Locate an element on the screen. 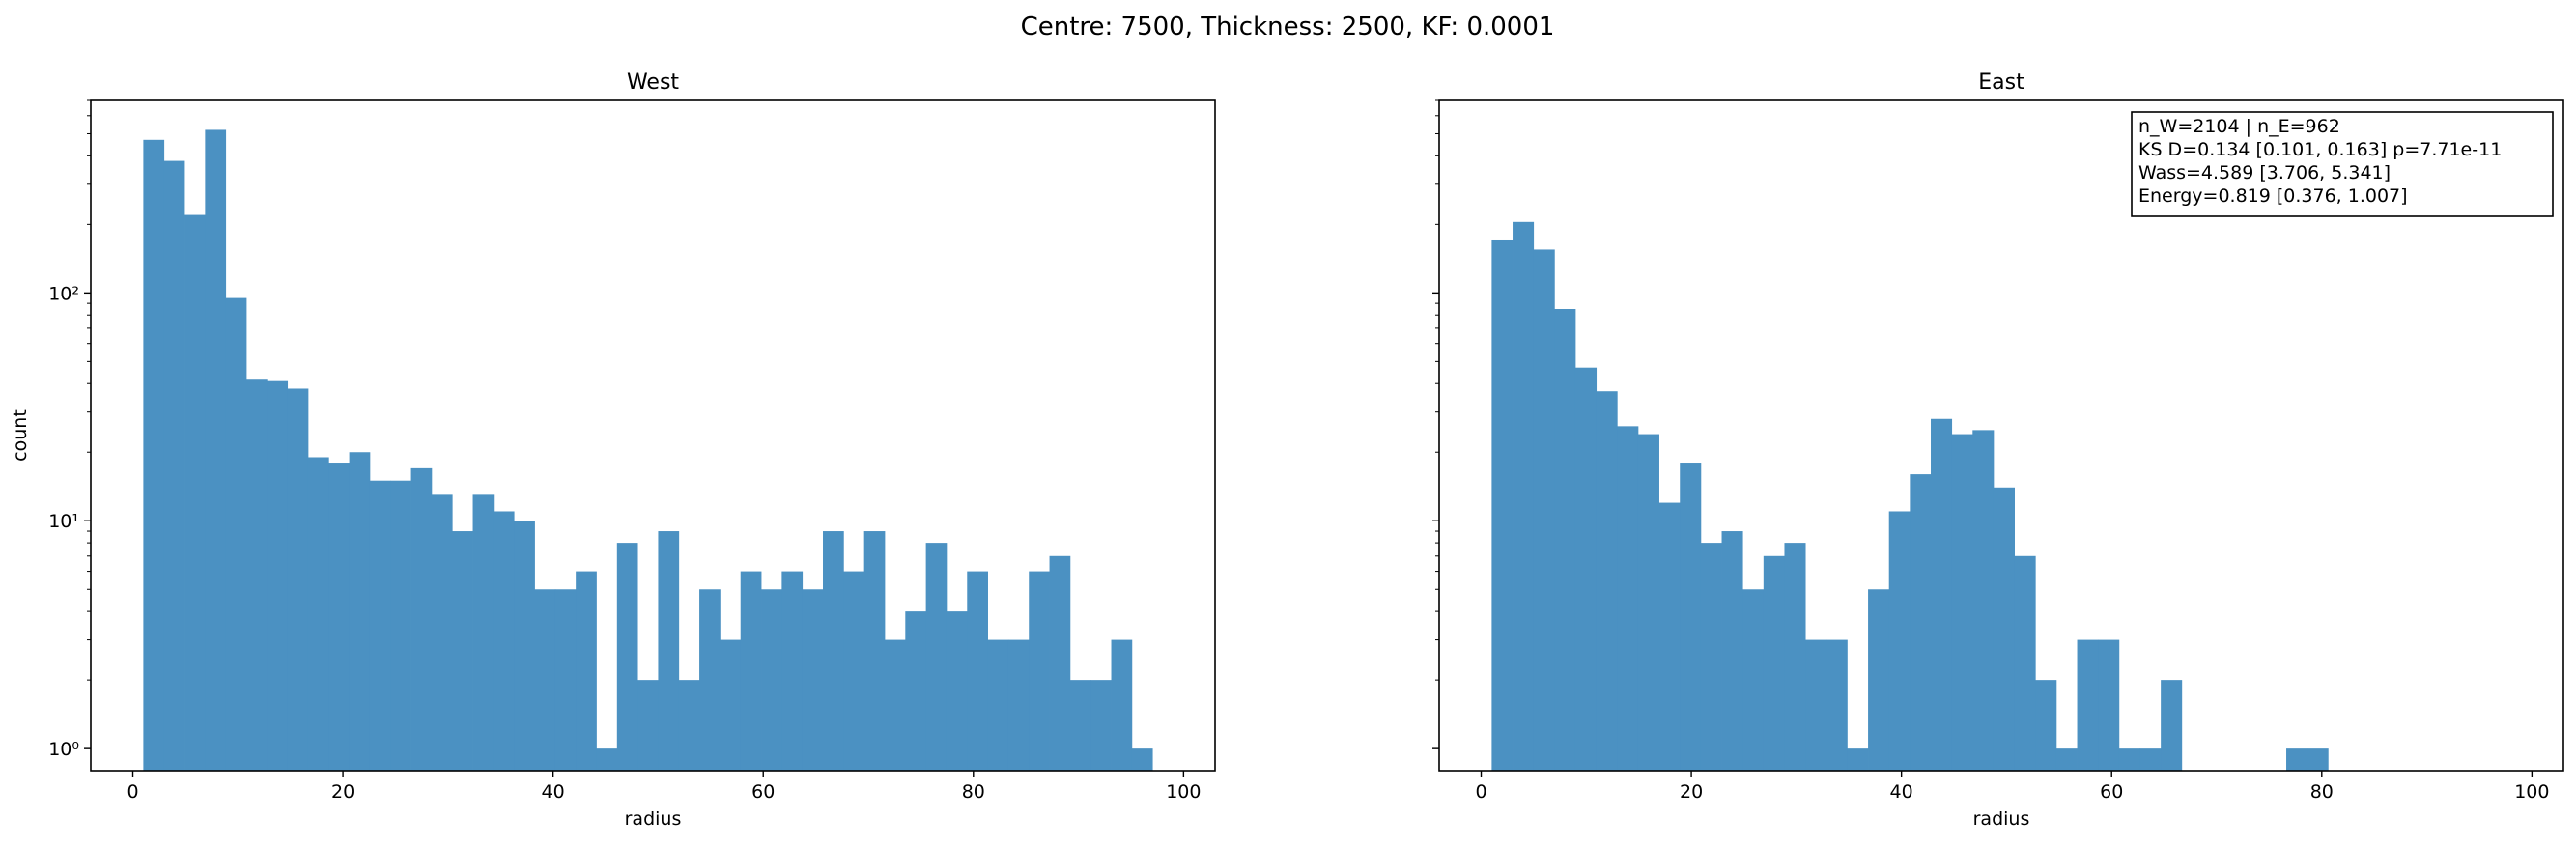 The image size is (2576, 845). east-x-tick-label: 60 is located at coordinates (2111, 792).